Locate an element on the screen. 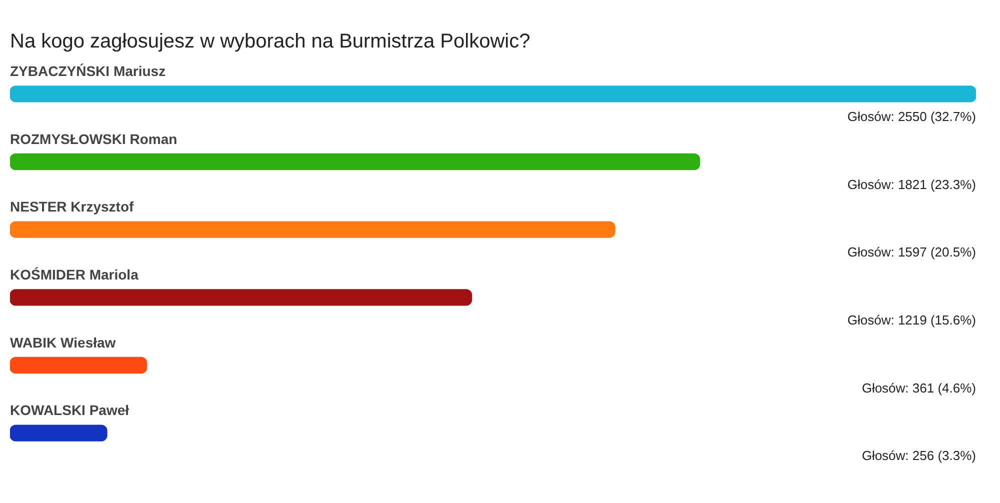 The image size is (1000, 503). y-tick-label: ROZMYSŁOWSKI Roman is located at coordinates (94, 138).